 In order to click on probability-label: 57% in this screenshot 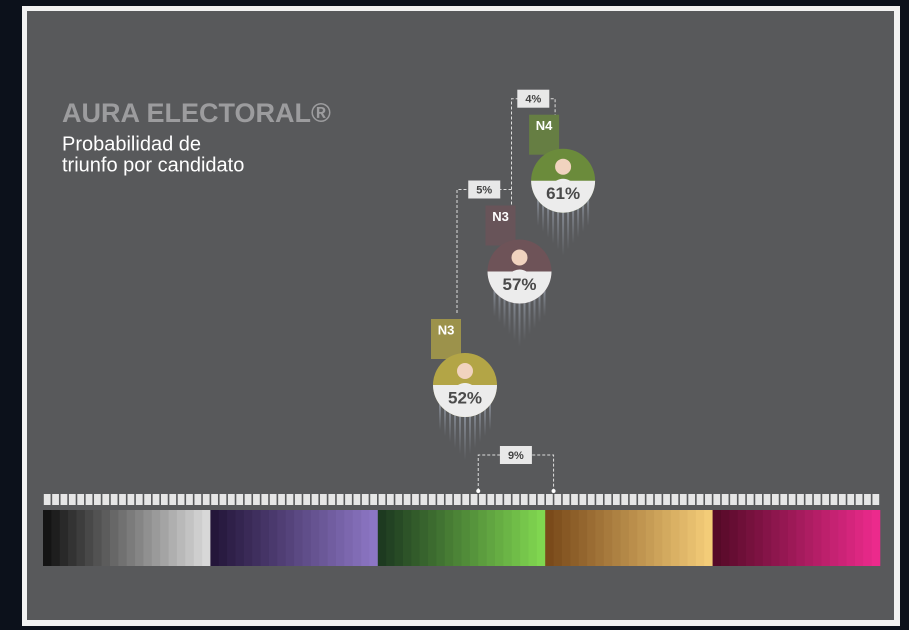, I will do `click(519, 284)`.